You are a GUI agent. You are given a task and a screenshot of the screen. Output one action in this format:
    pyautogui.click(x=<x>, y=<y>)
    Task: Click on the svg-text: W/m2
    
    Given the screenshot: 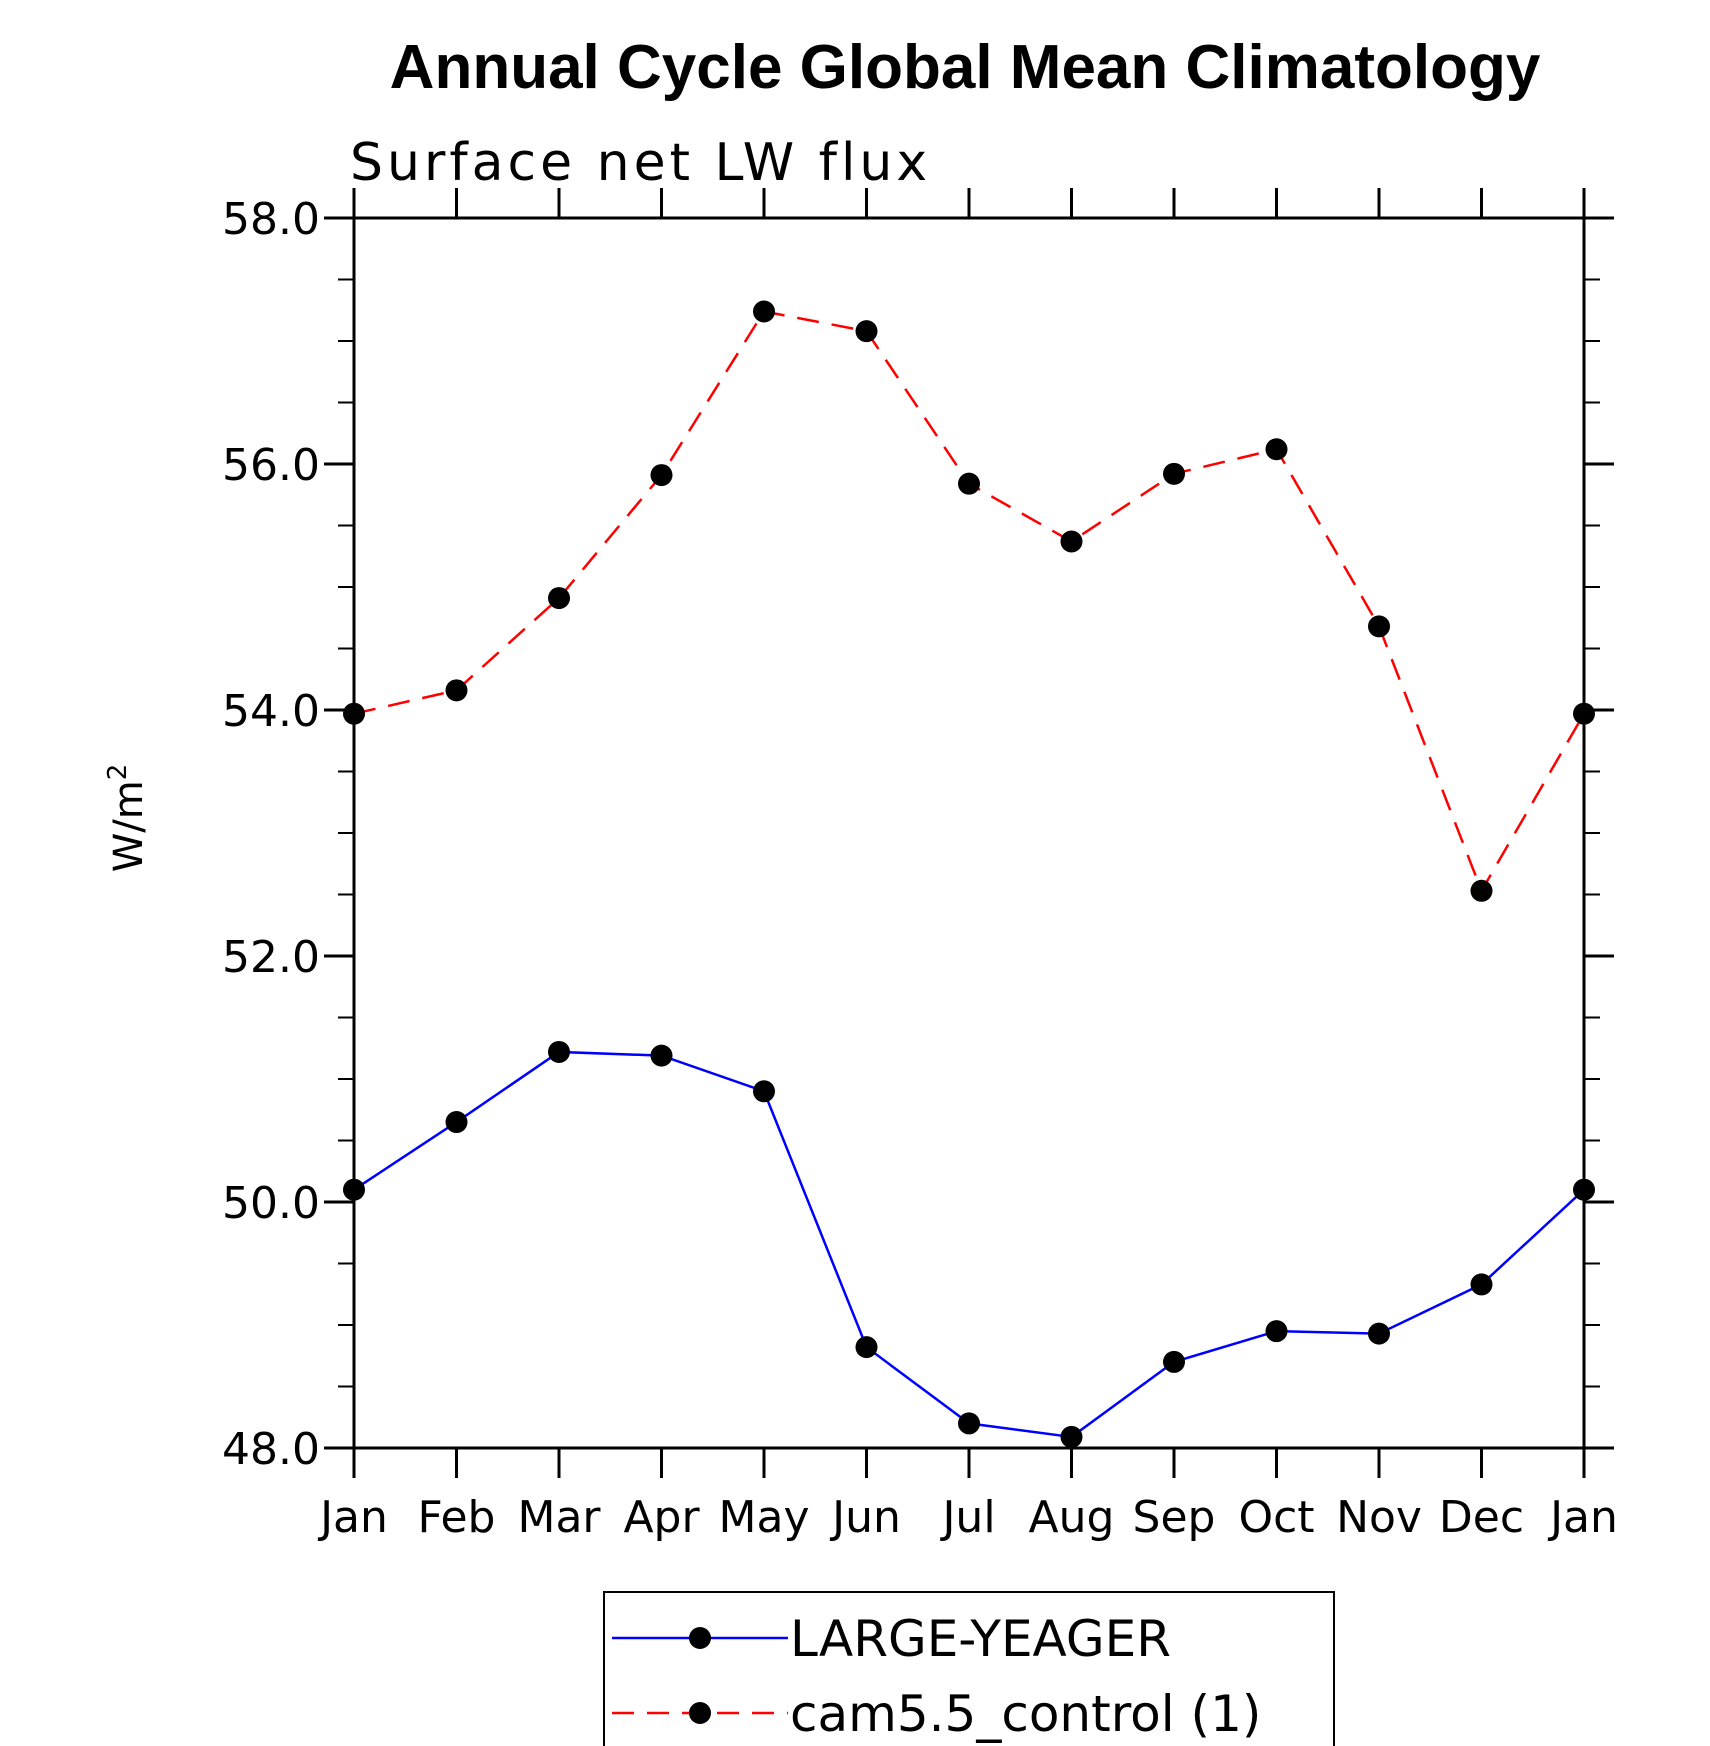 What is the action you would take?
    pyautogui.click(x=127, y=818)
    